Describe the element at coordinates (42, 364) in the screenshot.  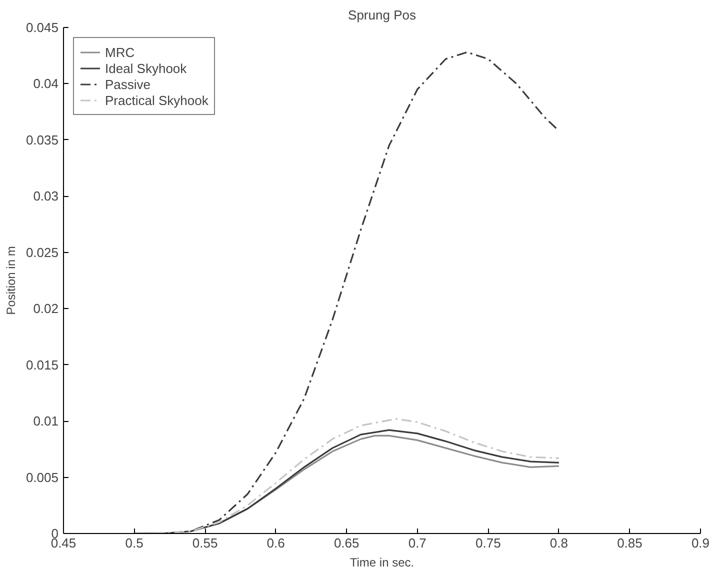
I see `y-tick-label: 0.015` at that location.